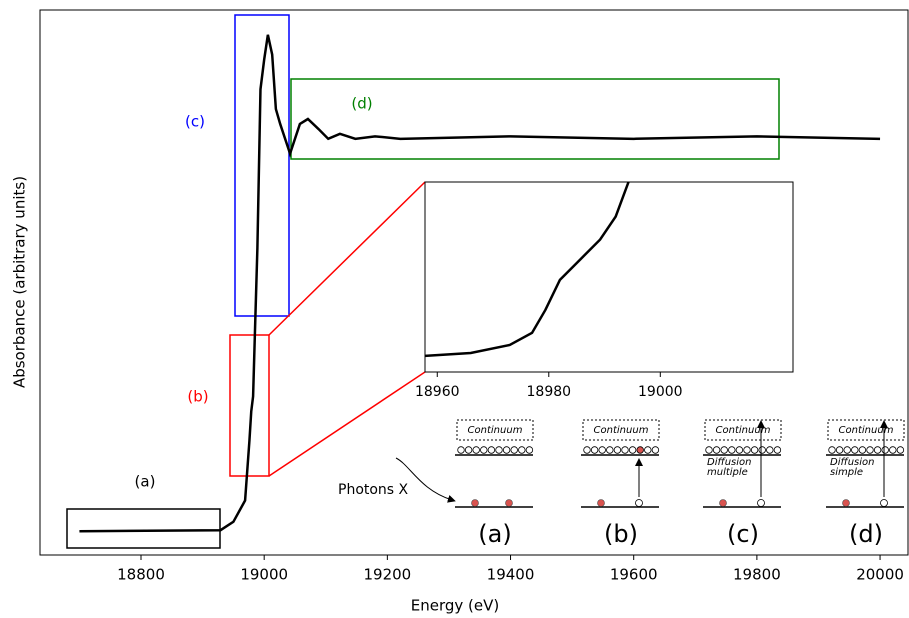 This screenshot has width=909, height=618. I want to click on photons-label: Photons X, so click(373, 490).